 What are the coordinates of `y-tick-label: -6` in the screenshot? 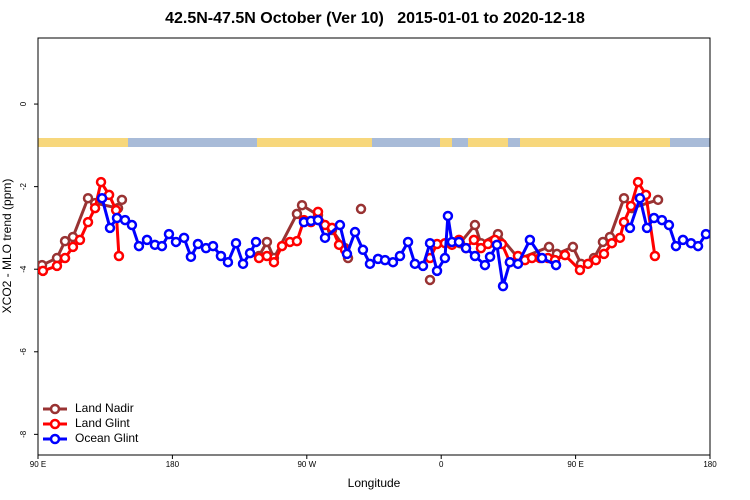 It's located at (23, 352).